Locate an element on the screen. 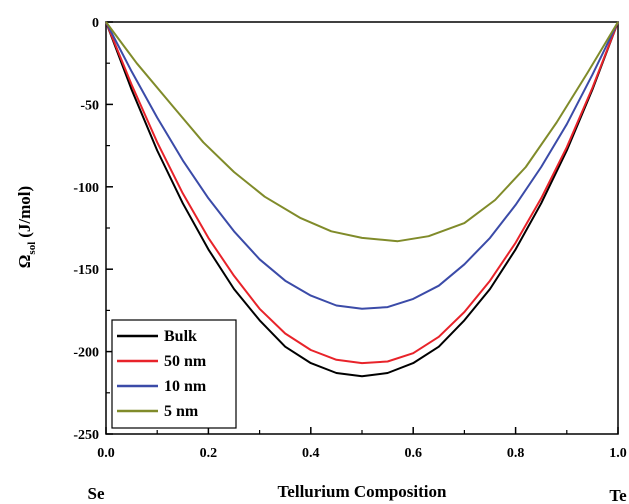 The image size is (629, 504). x-axis-title: Tellurium Composition is located at coordinates (362, 491).